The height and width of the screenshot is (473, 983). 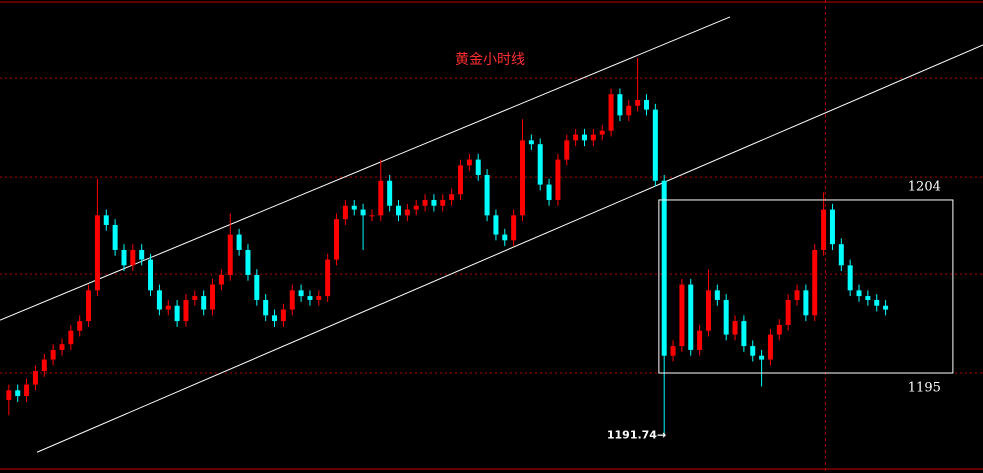 What do you see at coordinates (636, 435) in the screenshot?
I see `low-marker-label: 1191.74→` at bounding box center [636, 435].